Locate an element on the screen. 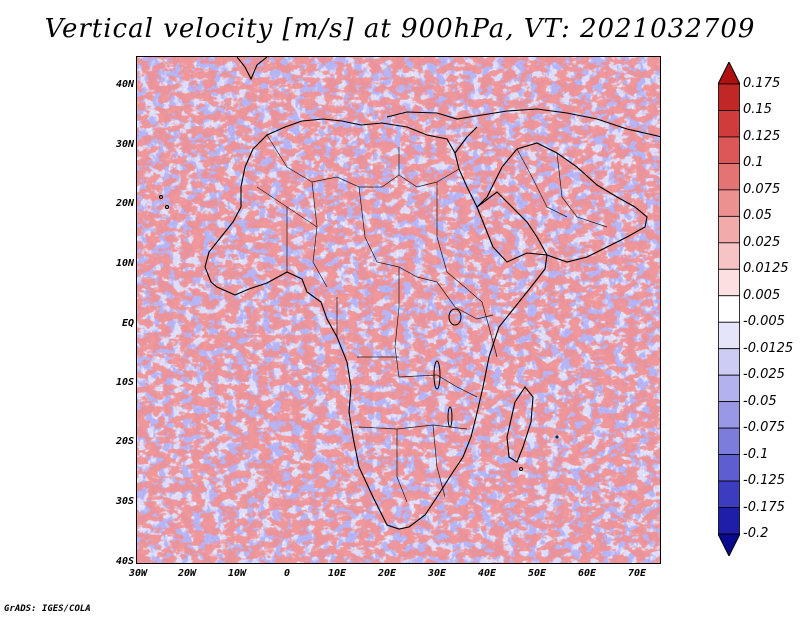 This screenshot has width=800, height=618. lat-label-10s: 10S is located at coordinates (124, 382).